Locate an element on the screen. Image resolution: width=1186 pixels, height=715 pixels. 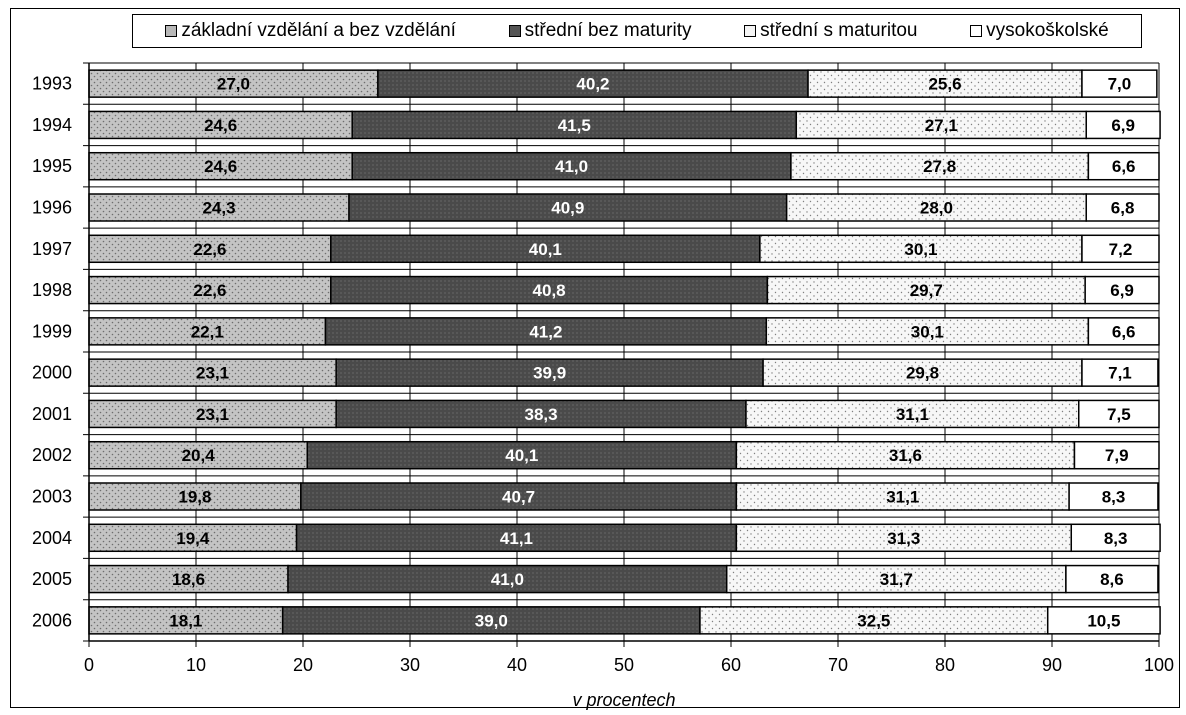
legend-item-stredni-s: střední s maturitou is located at coordinates (830, 31).